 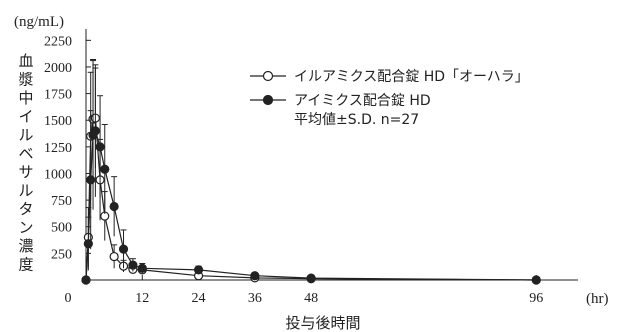 What do you see at coordinates (25, 265) in the screenshot?
I see `y-axis-title-char: 度` at bounding box center [25, 265].